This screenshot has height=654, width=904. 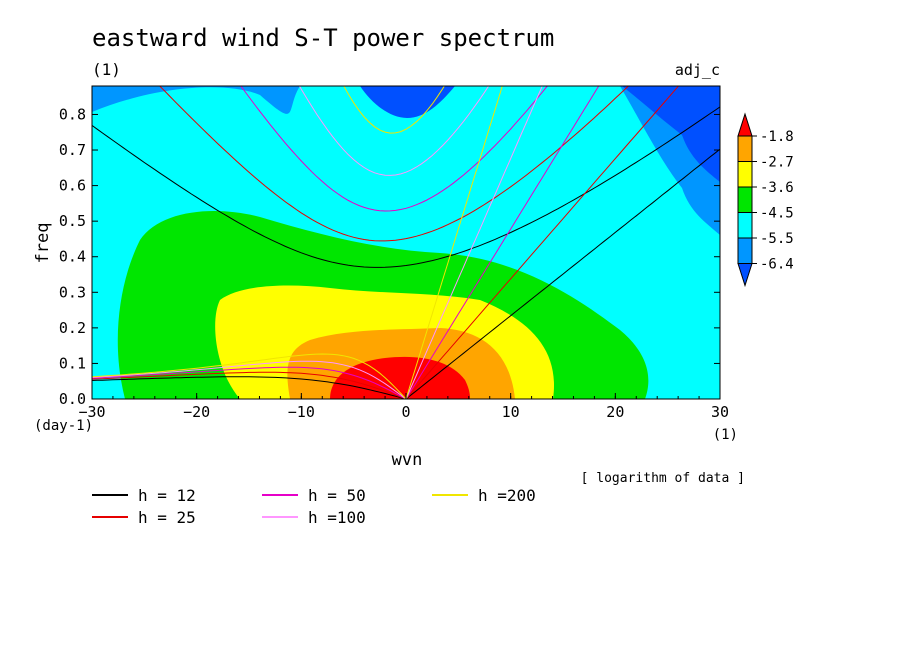 What do you see at coordinates (196, 412) in the screenshot?
I see `x-tick-label: −20` at bounding box center [196, 412].